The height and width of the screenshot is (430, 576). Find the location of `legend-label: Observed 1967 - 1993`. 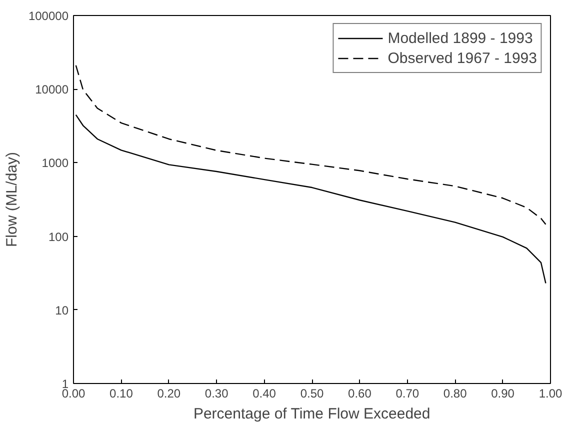

legend-label: Observed 1967 - 1993 is located at coordinates (462, 58).